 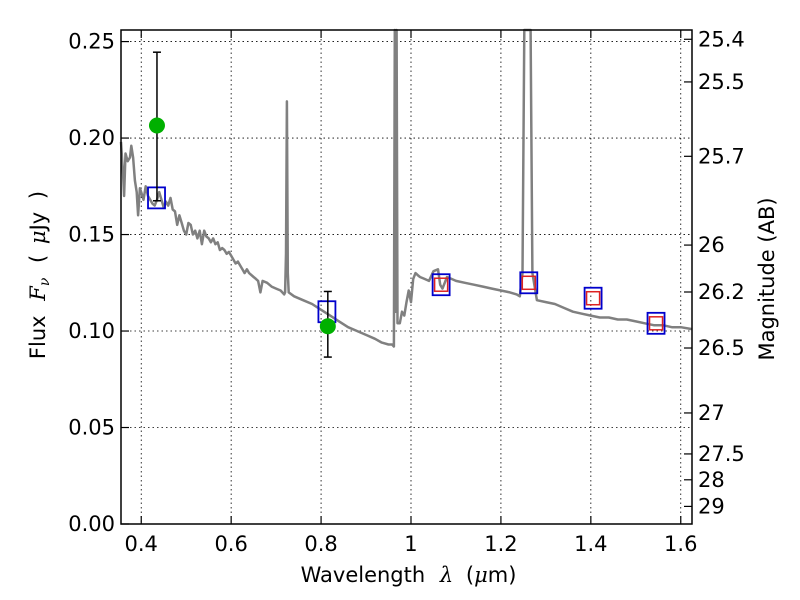 I want to click on x-axis-title-unit-open: (, so click(x=470, y=575).